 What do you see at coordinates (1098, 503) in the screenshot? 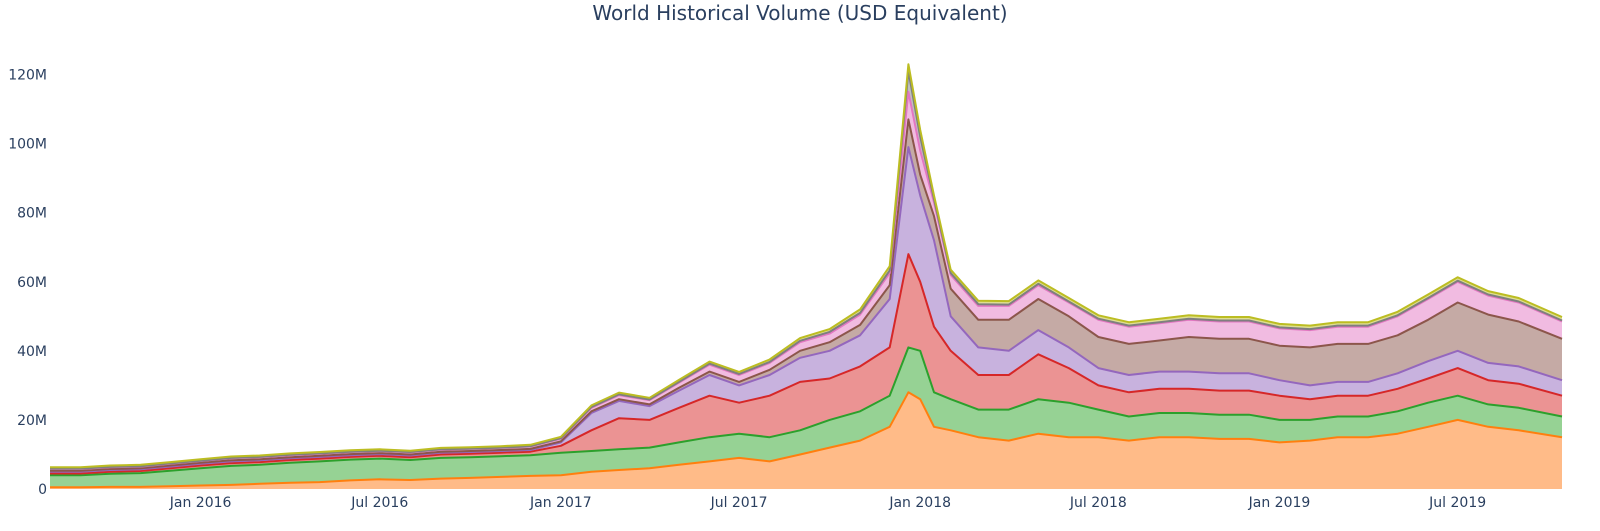
I see `x-tick-label: Jul 2018` at bounding box center [1098, 503].